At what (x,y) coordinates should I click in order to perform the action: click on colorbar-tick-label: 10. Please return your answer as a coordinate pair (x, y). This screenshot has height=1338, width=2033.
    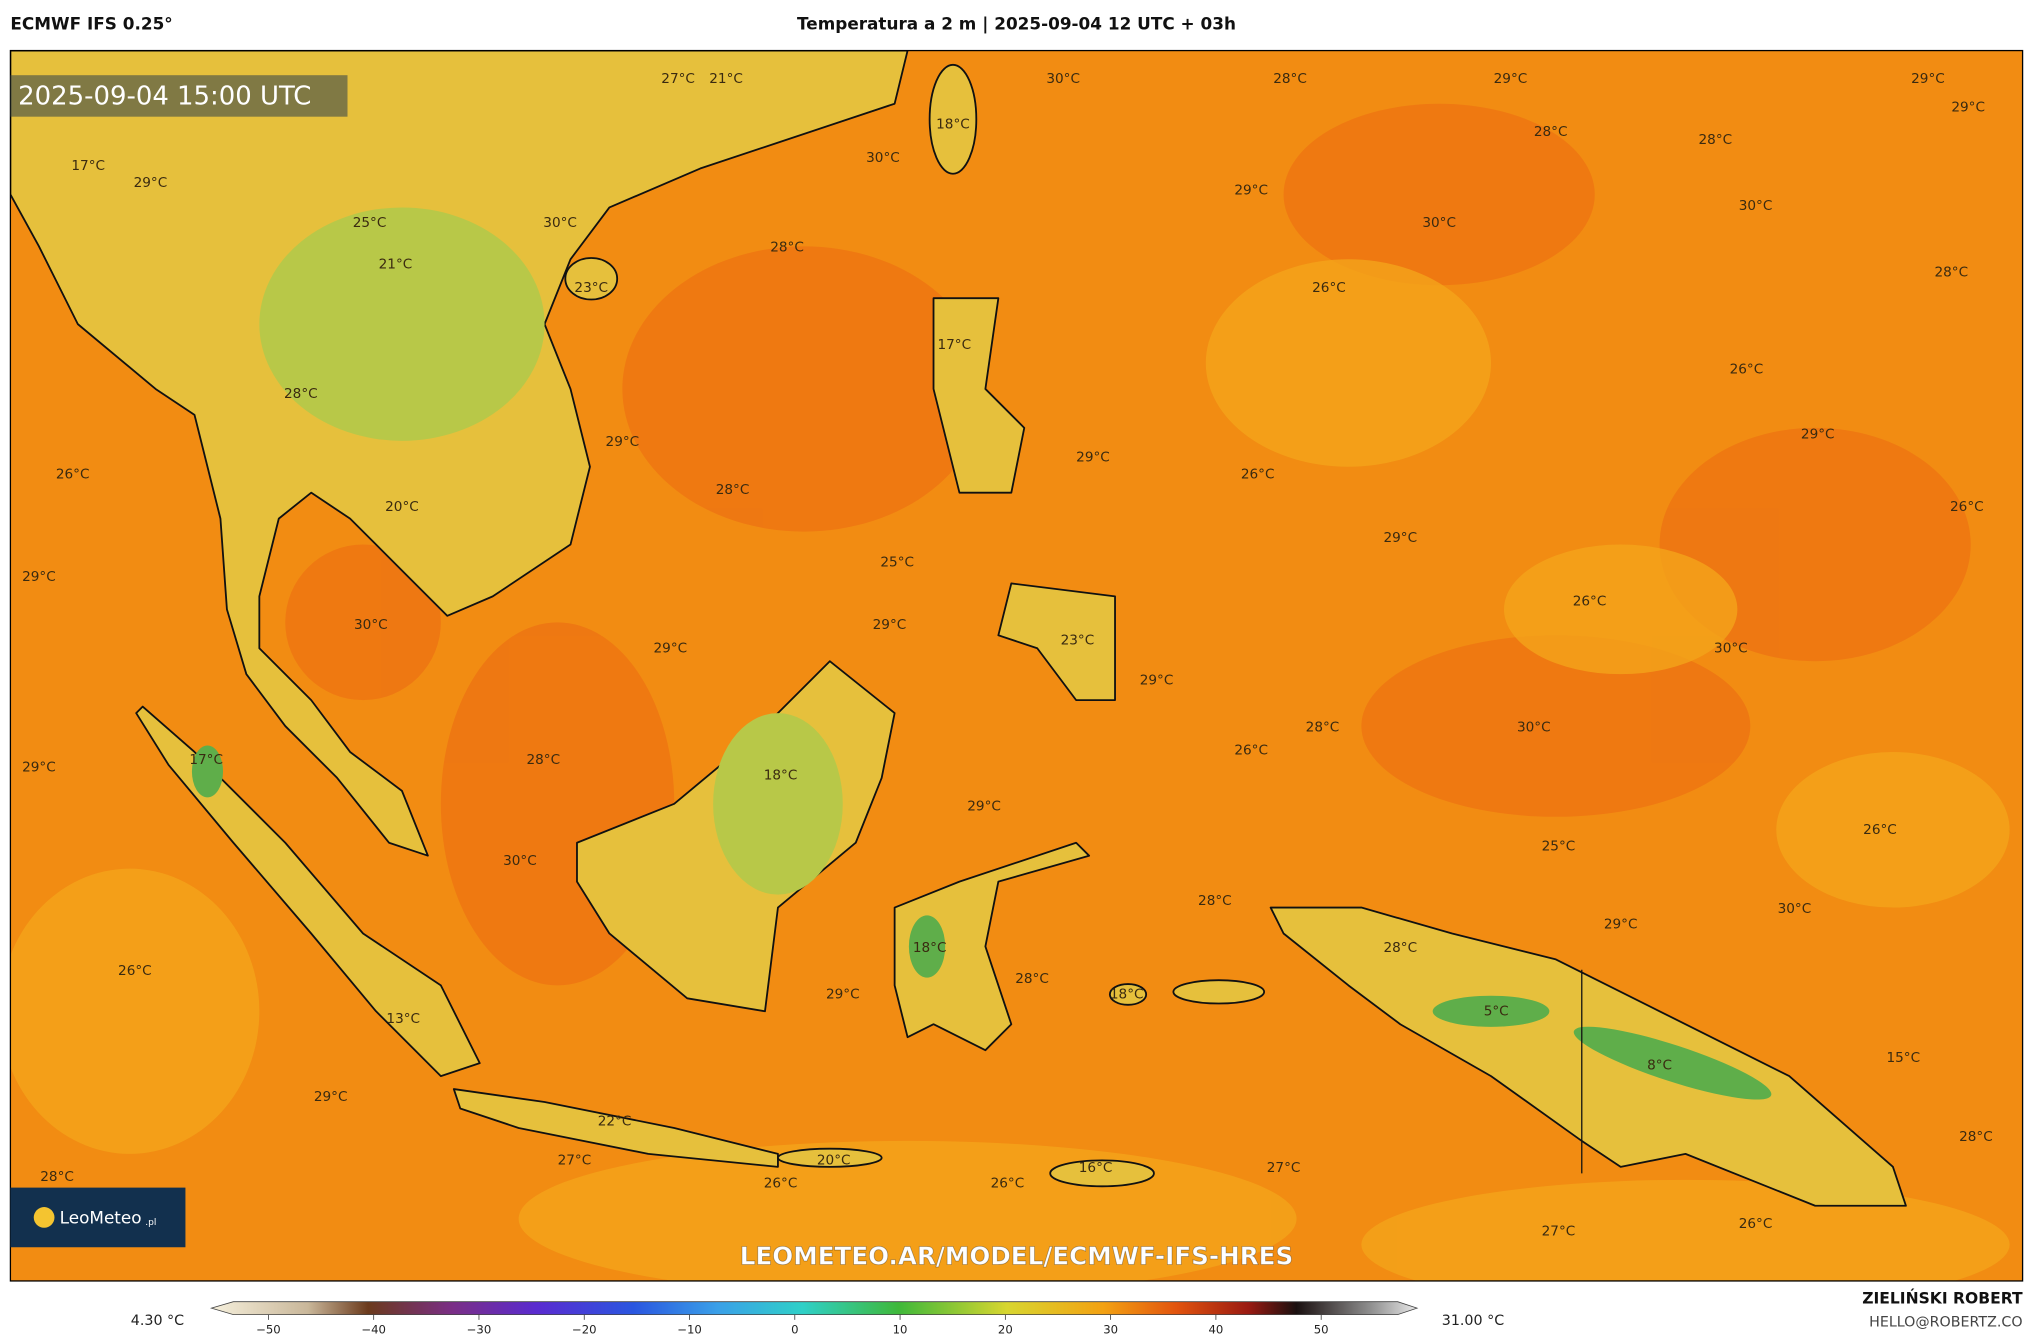
    Looking at the image, I should click on (900, 1330).